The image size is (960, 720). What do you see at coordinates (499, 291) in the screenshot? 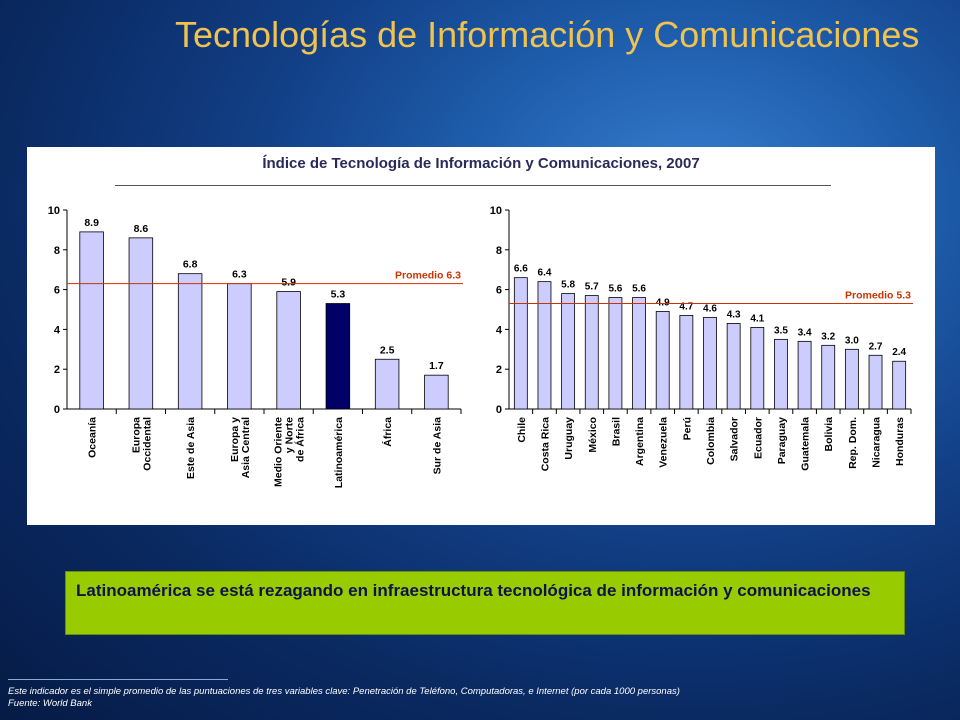
I see `right-y-tick-label: 6` at bounding box center [499, 291].